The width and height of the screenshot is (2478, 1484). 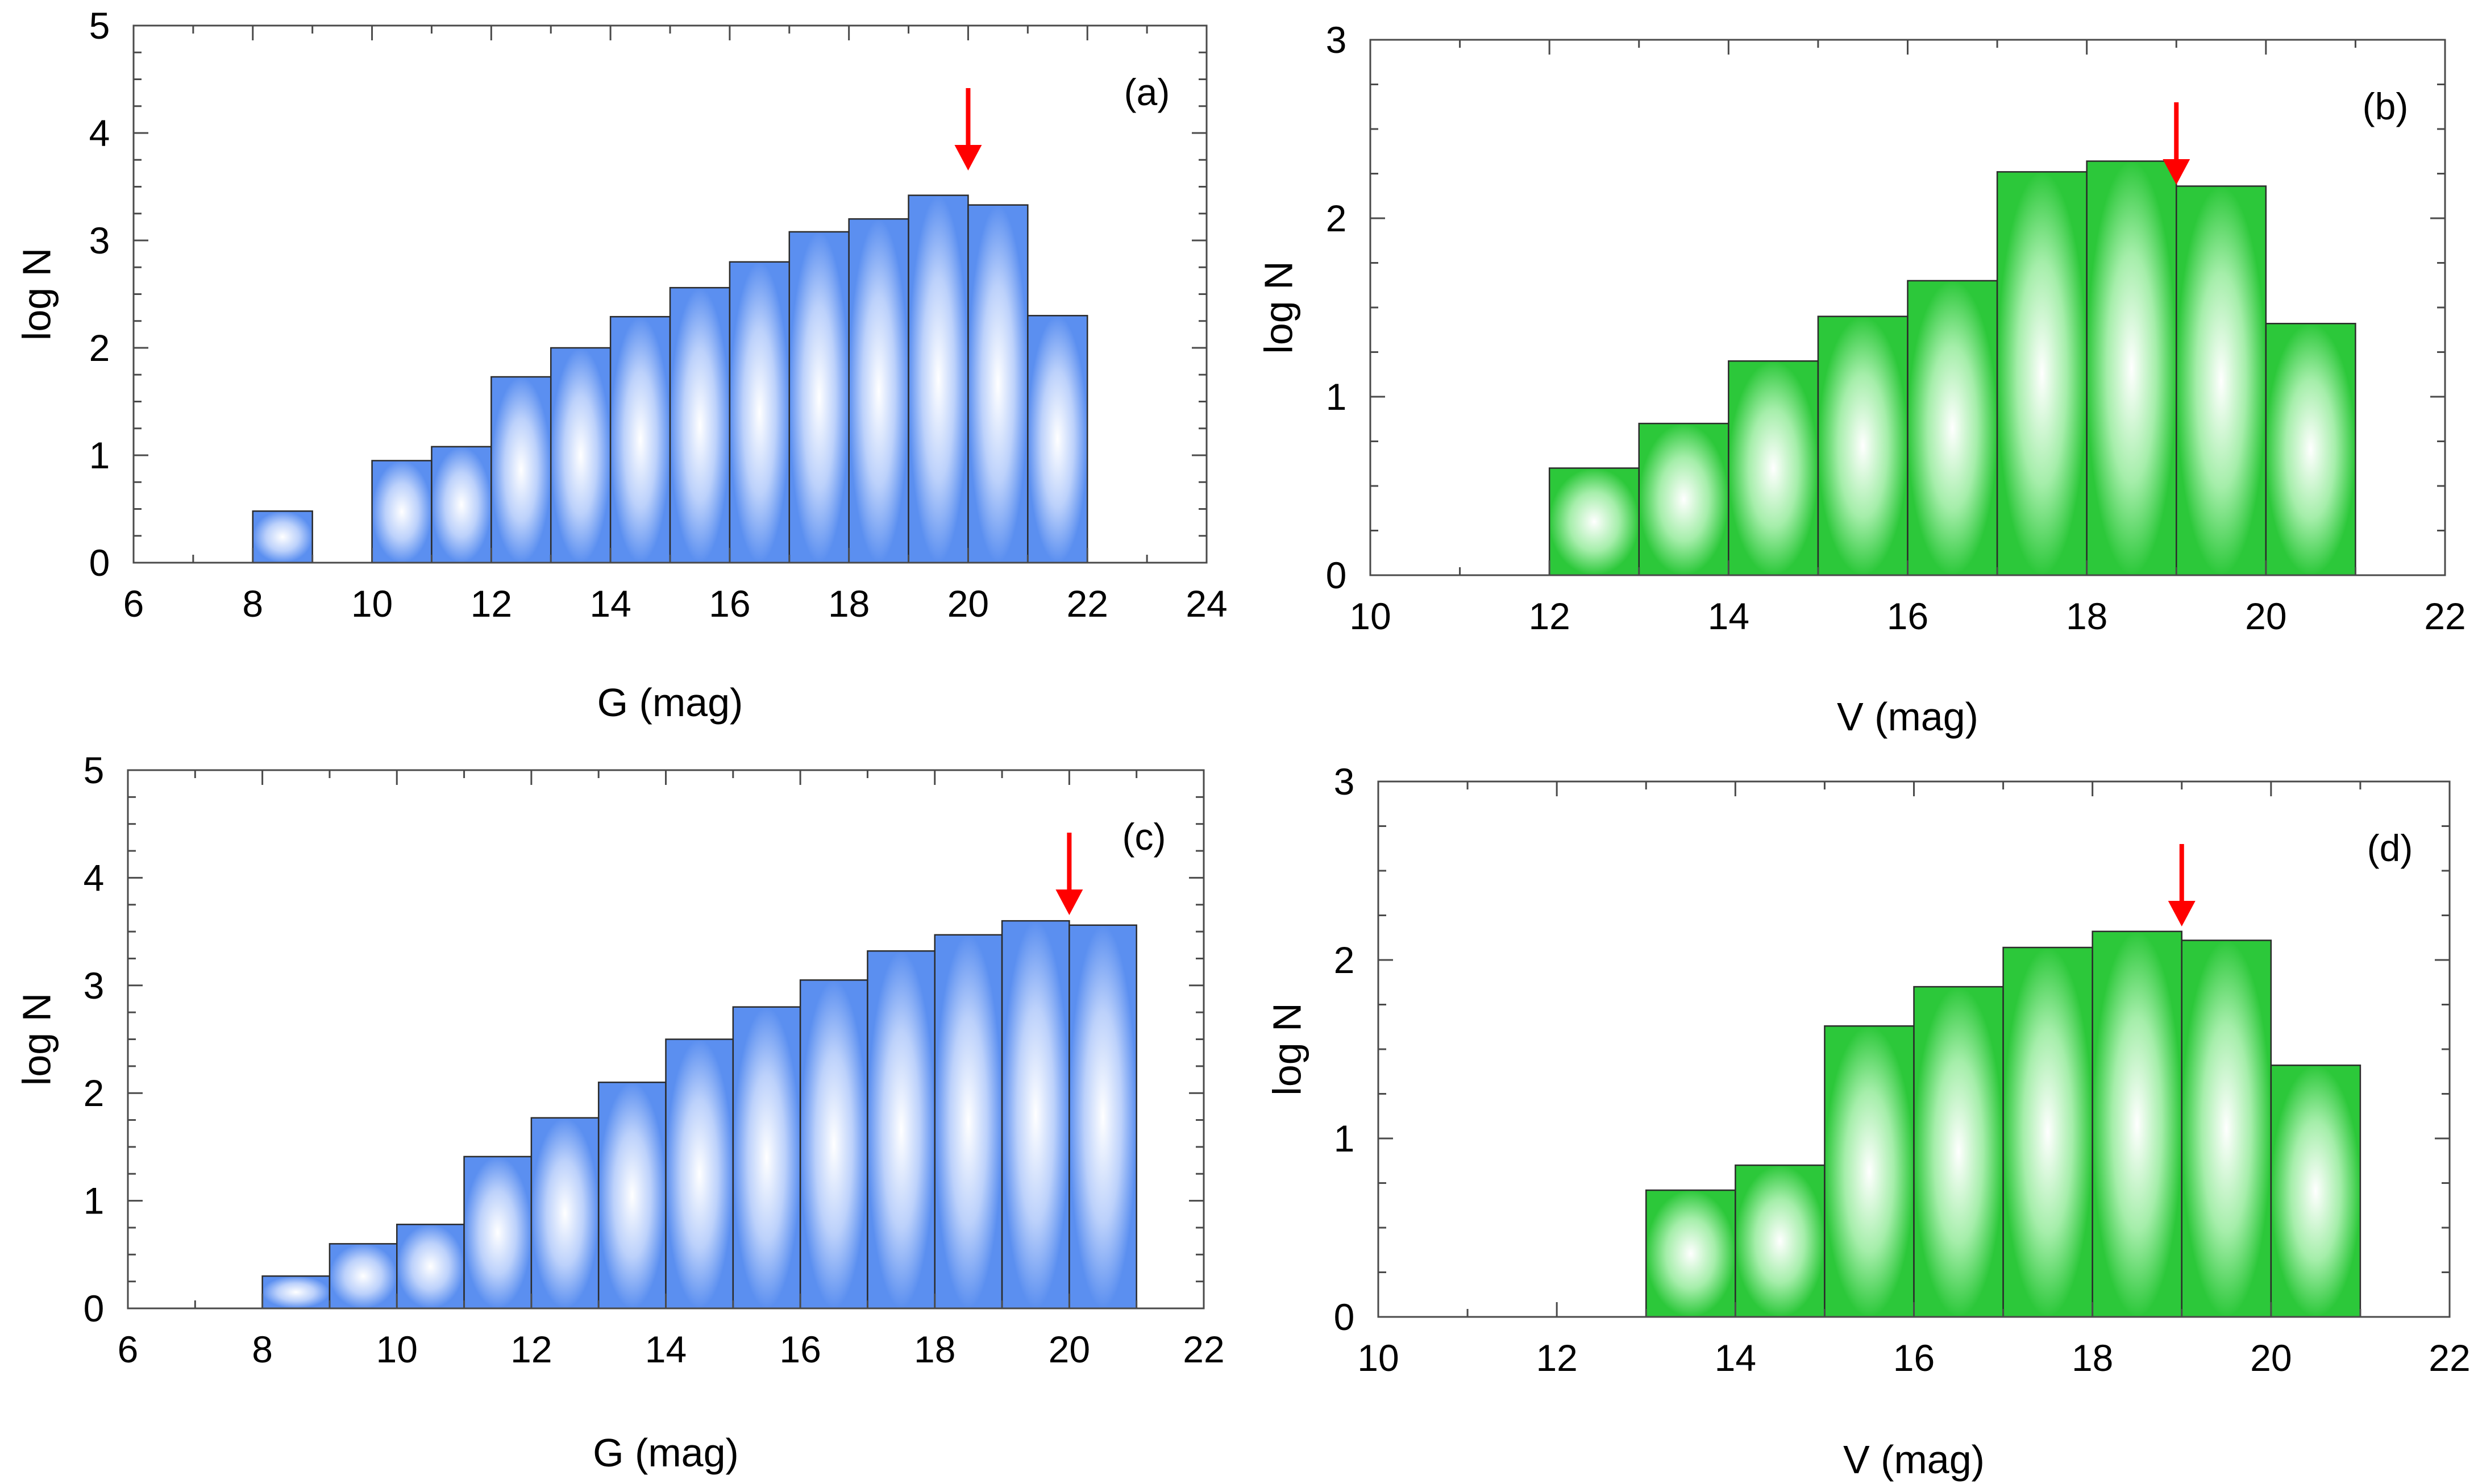 What do you see at coordinates (1204, 1349) in the screenshot?
I see `x-tick-label-c-8: 22` at bounding box center [1204, 1349].